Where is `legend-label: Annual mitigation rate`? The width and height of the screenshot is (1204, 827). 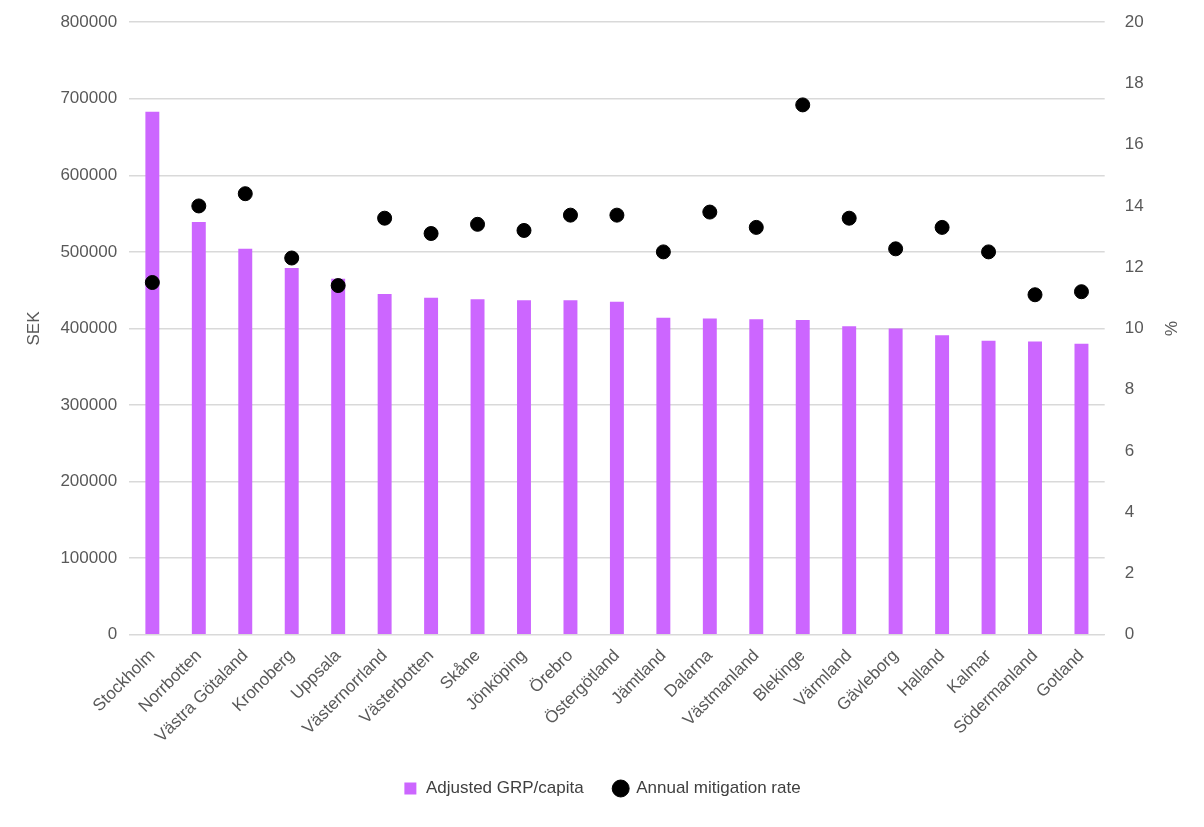 legend-label: Annual mitigation rate is located at coordinates (718, 788).